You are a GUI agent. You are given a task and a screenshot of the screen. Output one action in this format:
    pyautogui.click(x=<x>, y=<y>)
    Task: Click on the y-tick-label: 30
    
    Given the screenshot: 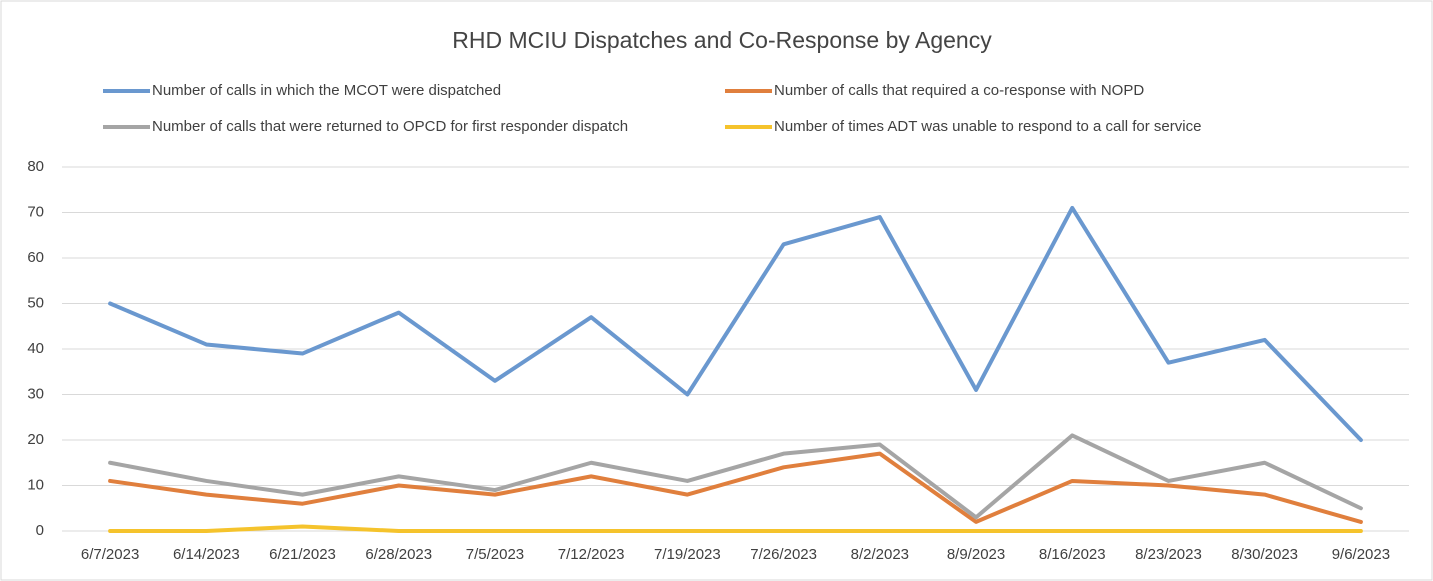 What is the action you would take?
    pyautogui.click(x=35, y=393)
    